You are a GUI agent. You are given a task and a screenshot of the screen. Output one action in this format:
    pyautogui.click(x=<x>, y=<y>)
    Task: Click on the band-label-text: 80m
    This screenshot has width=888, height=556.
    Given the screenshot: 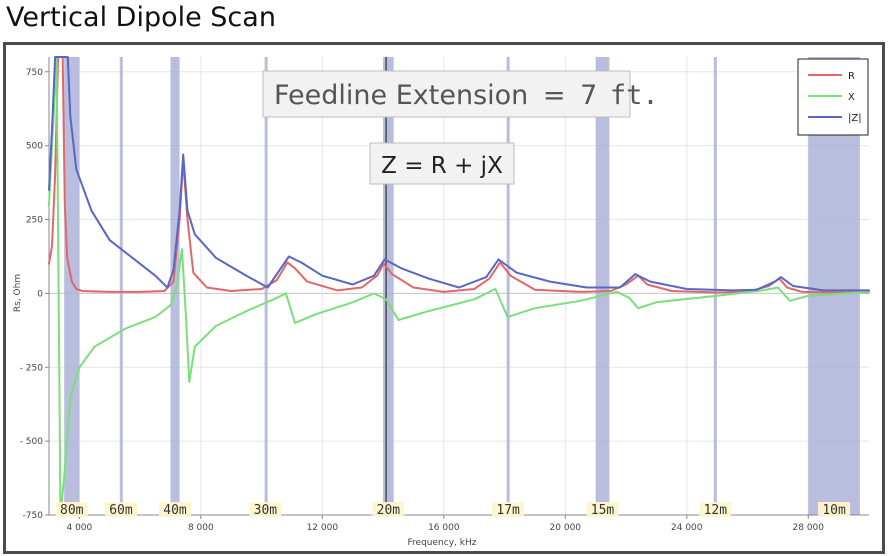 What is the action you would take?
    pyautogui.click(x=72, y=510)
    